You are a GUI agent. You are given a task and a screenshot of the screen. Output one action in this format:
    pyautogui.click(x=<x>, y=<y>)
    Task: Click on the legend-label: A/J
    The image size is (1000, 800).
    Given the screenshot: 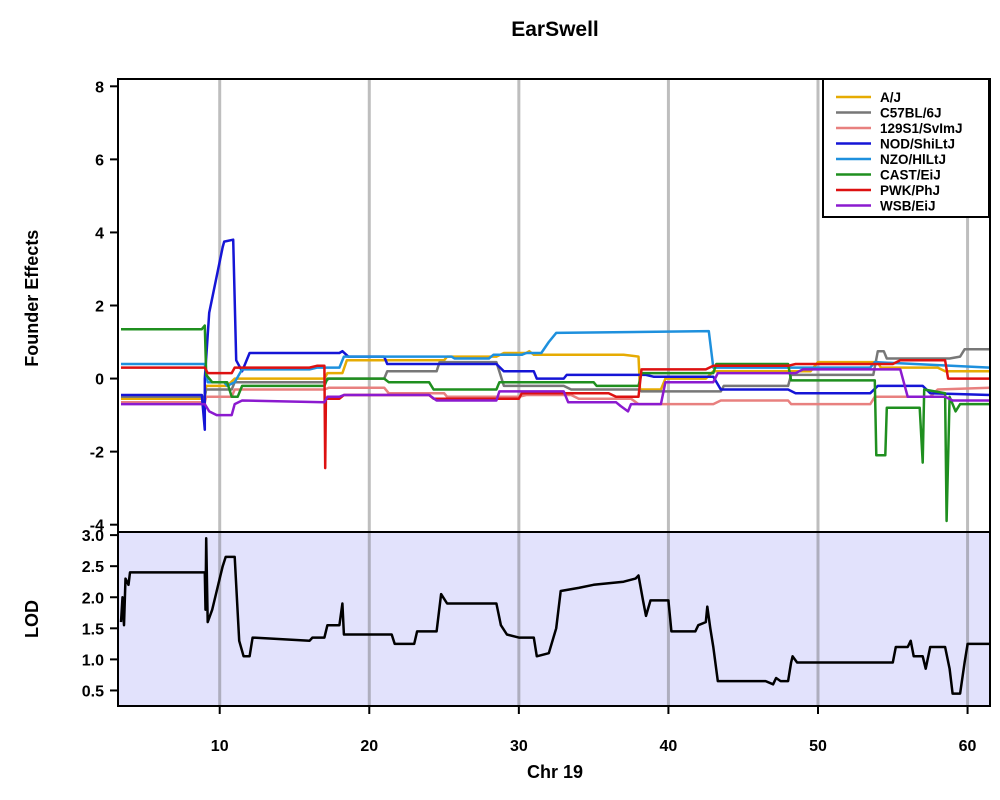 What is the action you would take?
    pyautogui.click(x=890, y=97)
    